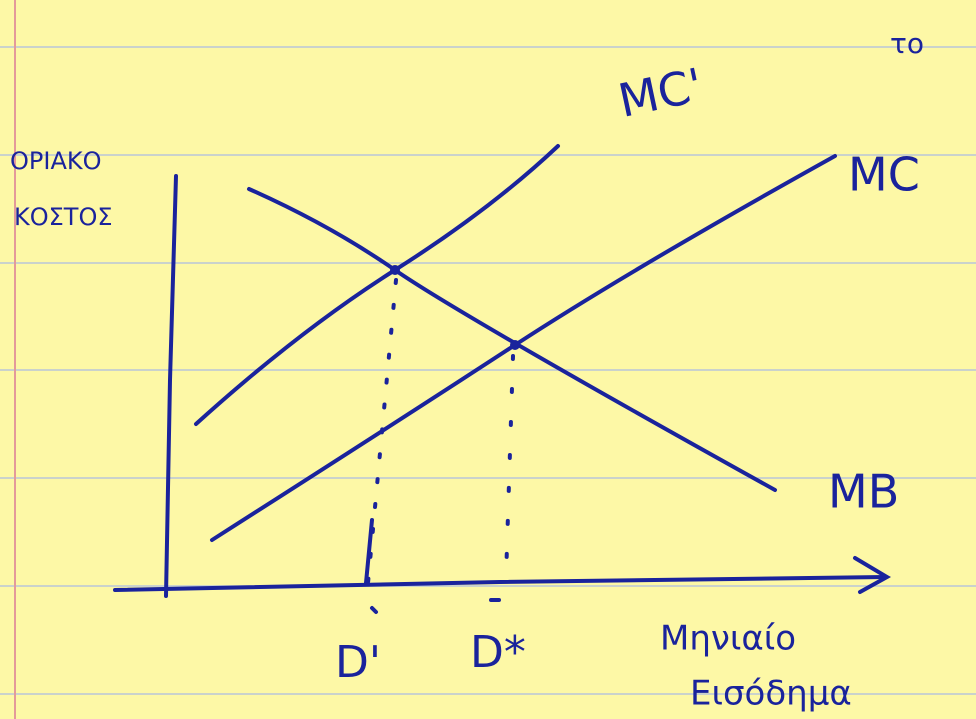  Describe the element at coordinates (374, 610) in the screenshot. I see `tick` at that location.